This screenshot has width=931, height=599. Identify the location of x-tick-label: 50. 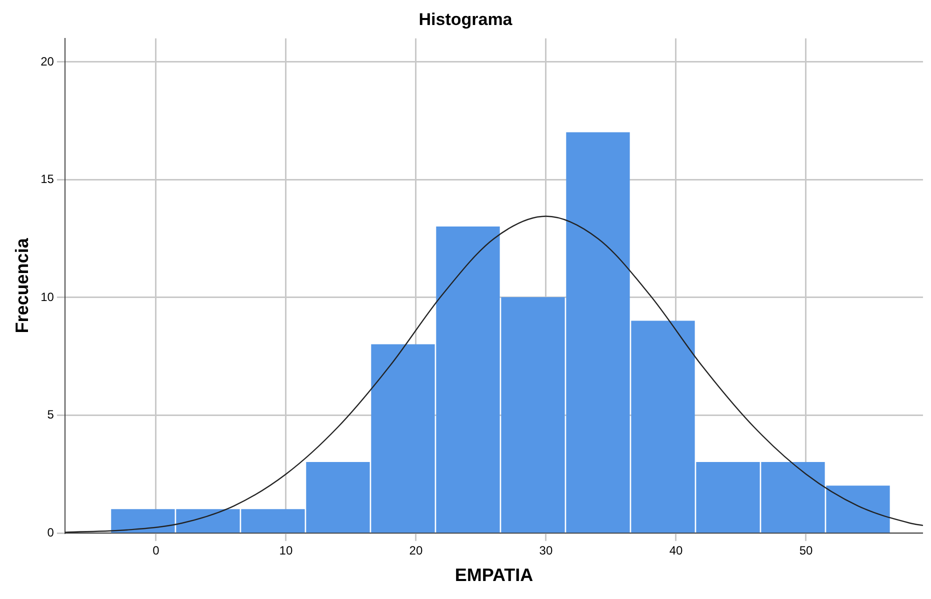
(806, 551).